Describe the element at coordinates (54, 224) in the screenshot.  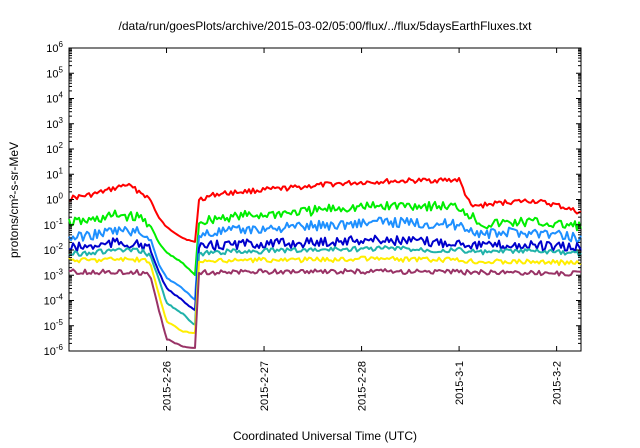
I see `y-tick-label: 10⁻¹` at that location.